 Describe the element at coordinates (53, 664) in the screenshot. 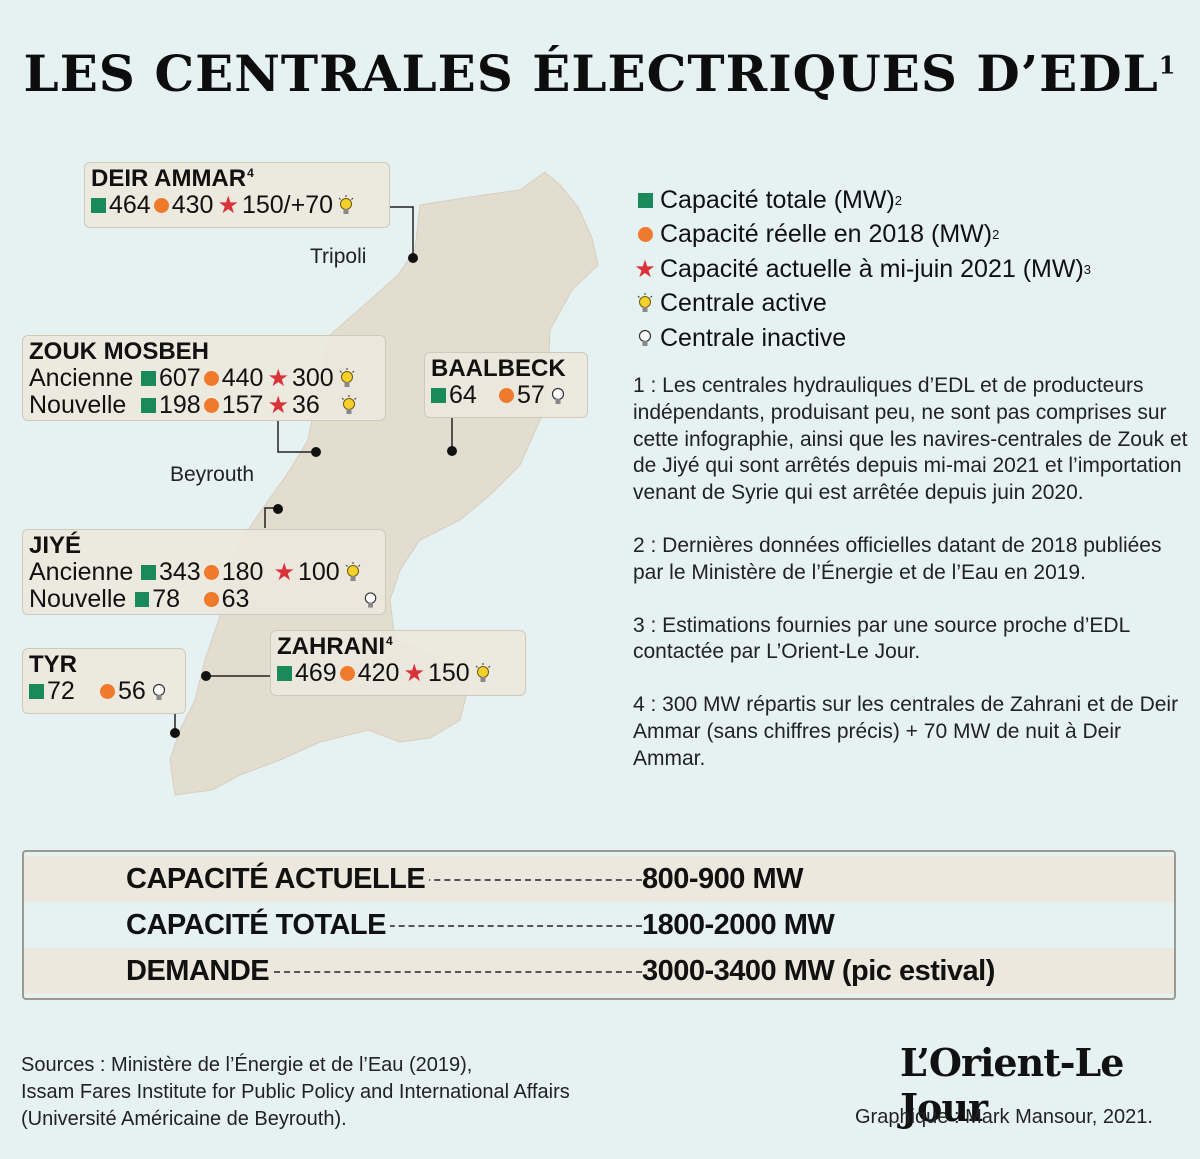

I see `plant-name: TYR` at that location.